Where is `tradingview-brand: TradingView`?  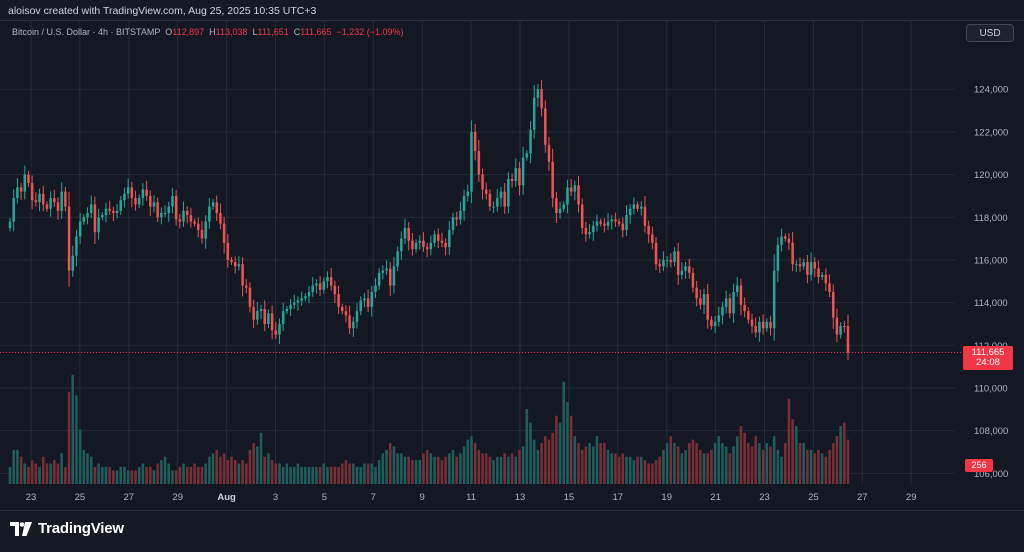 tradingview-brand: TradingView is located at coordinates (67, 528).